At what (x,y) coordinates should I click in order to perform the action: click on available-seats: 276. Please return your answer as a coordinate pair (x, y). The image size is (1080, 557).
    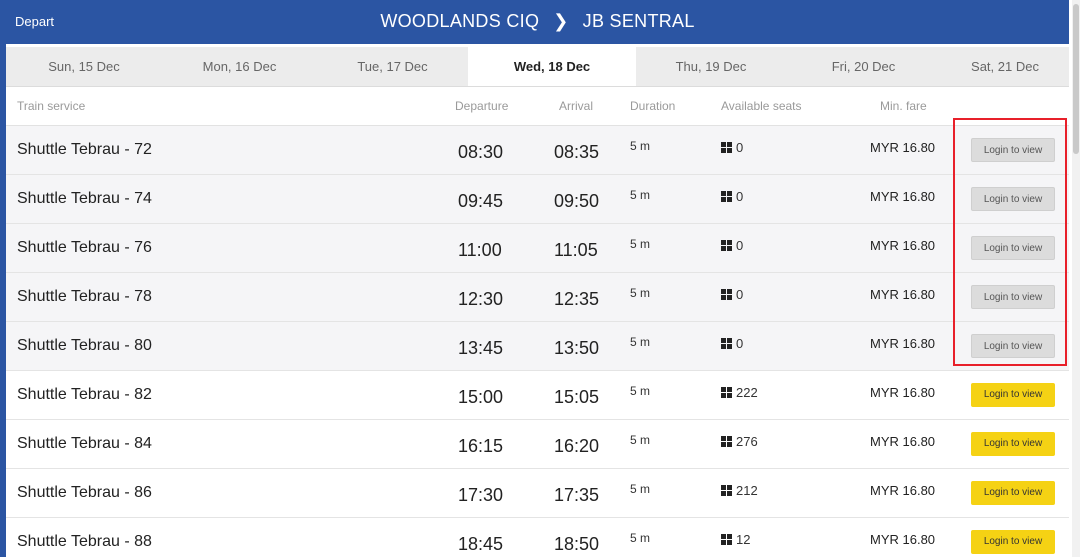
    Looking at the image, I should click on (739, 441).